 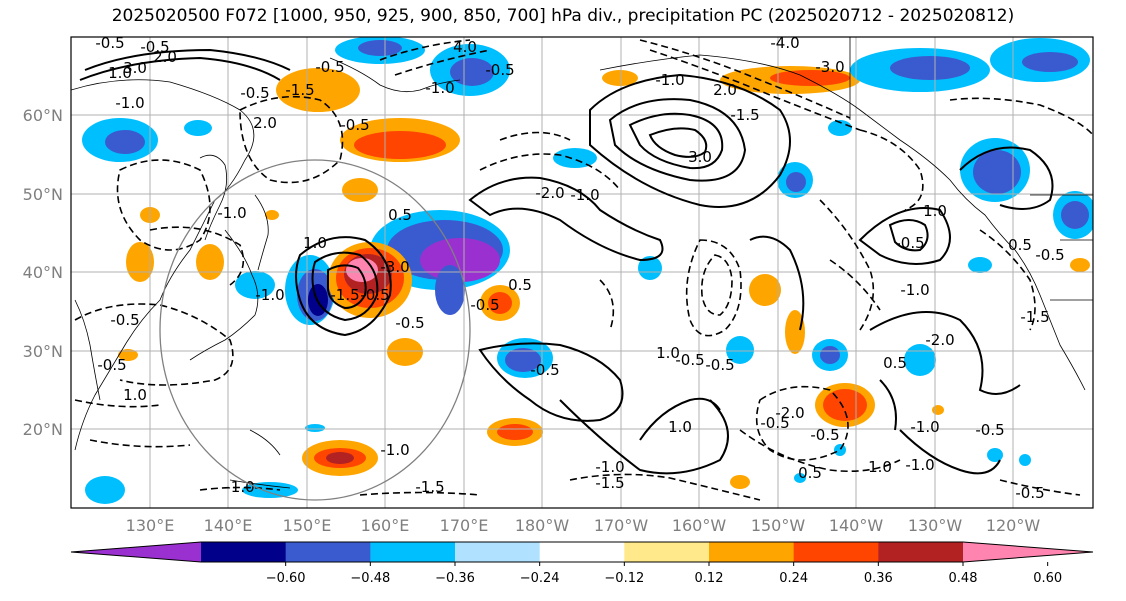 What do you see at coordinates (699, 525) in the screenshot?
I see `longitude-label: 160°W` at bounding box center [699, 525].